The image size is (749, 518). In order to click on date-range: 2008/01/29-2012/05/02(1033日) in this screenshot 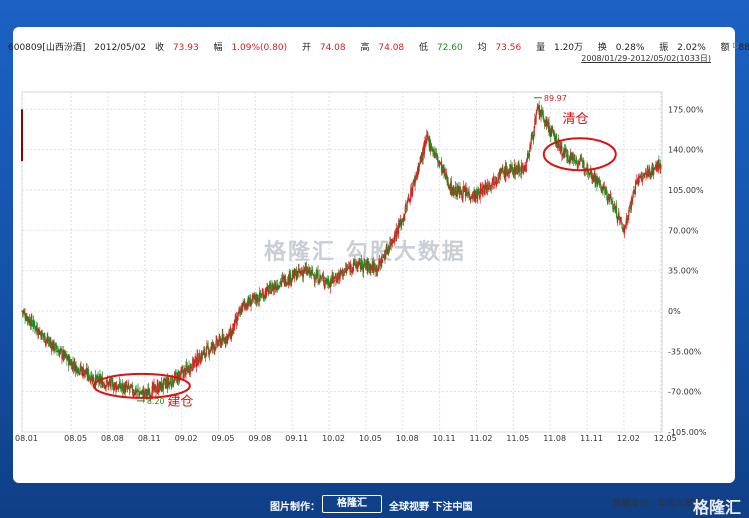, I will do `click(646, 58)`.